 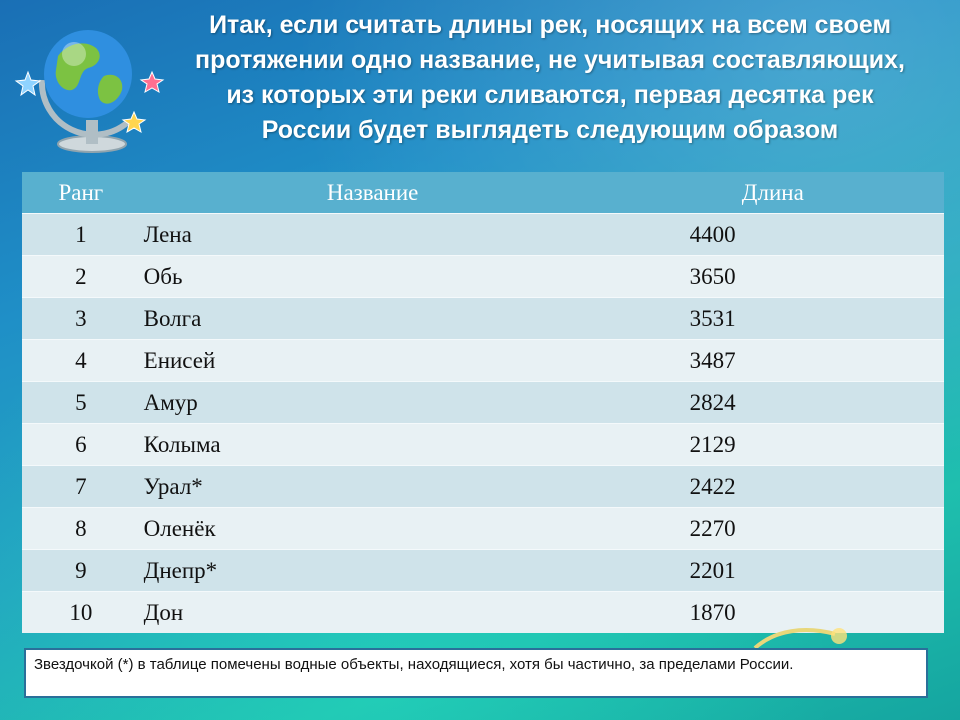 I want to click on globe-icon, so click(x=92, y=86).